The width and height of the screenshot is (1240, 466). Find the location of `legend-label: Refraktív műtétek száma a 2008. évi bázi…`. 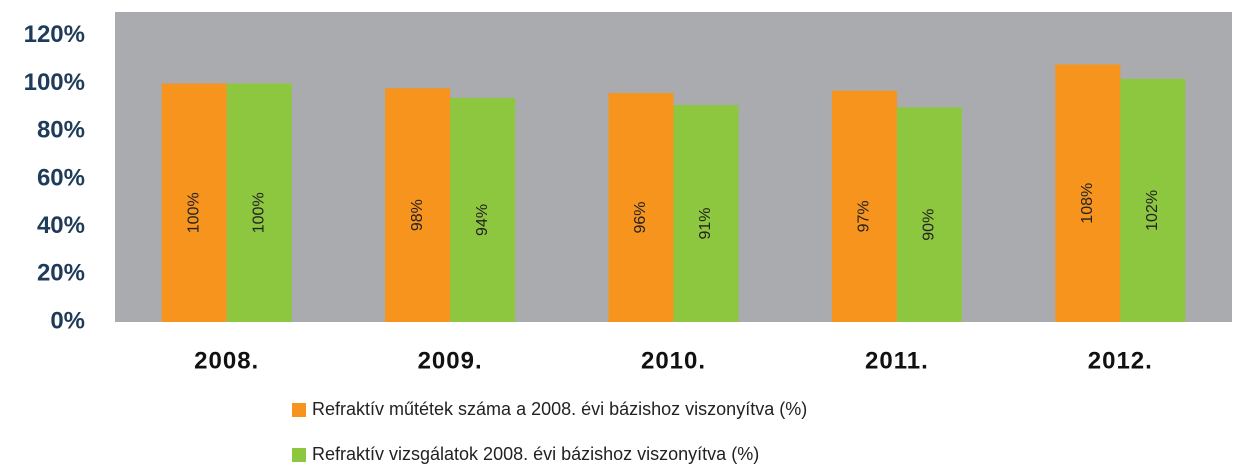

legend-label: Refraktív műtétek száma a 2008. évi bázi… is located at coordinates (559, 409).